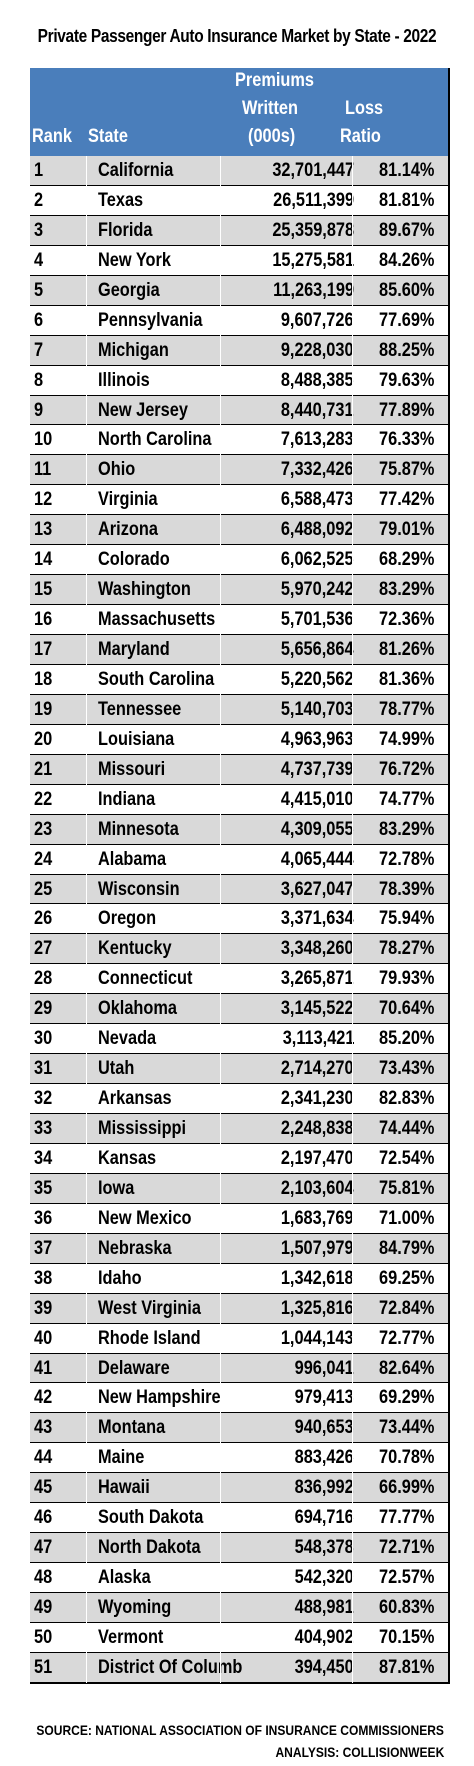 Image resolution: width=474 pixels, height=1766 pixels. Describe the element at coordinates (128, 500) in the screenshot. I see `state-cell: Virginia` at that location.